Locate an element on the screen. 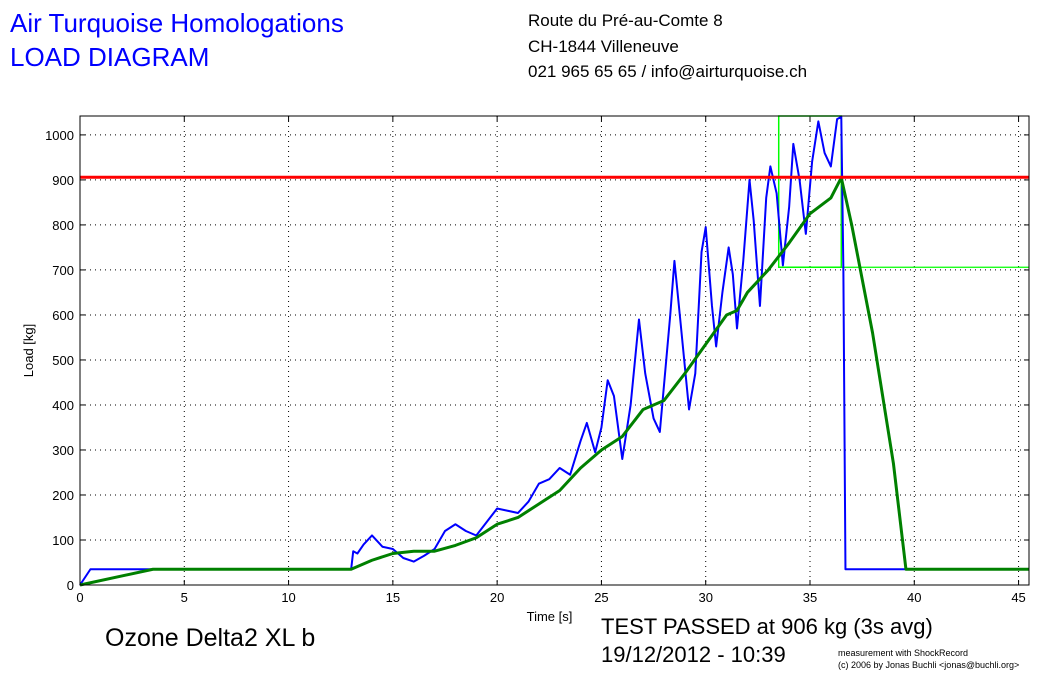  header-subtitle: LOAD DIAGRAM is located at coordinates (110, 57).